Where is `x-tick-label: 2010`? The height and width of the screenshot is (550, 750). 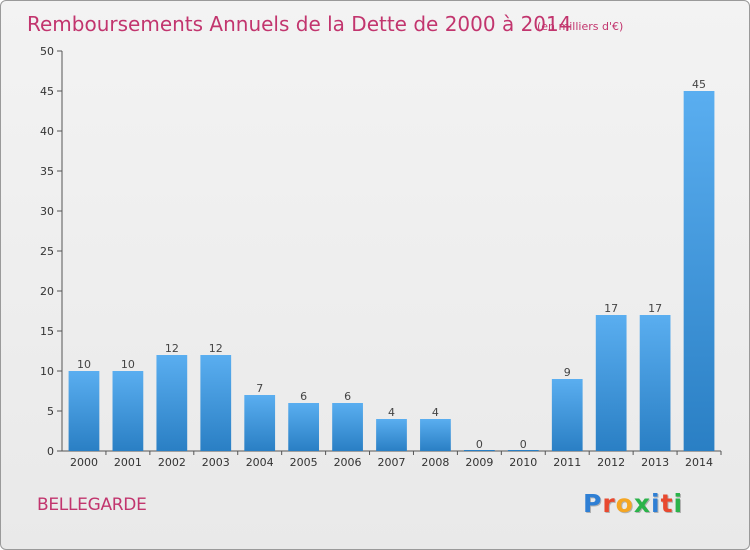
x-tick-label: 2010 is located at coordinates (523, 462).